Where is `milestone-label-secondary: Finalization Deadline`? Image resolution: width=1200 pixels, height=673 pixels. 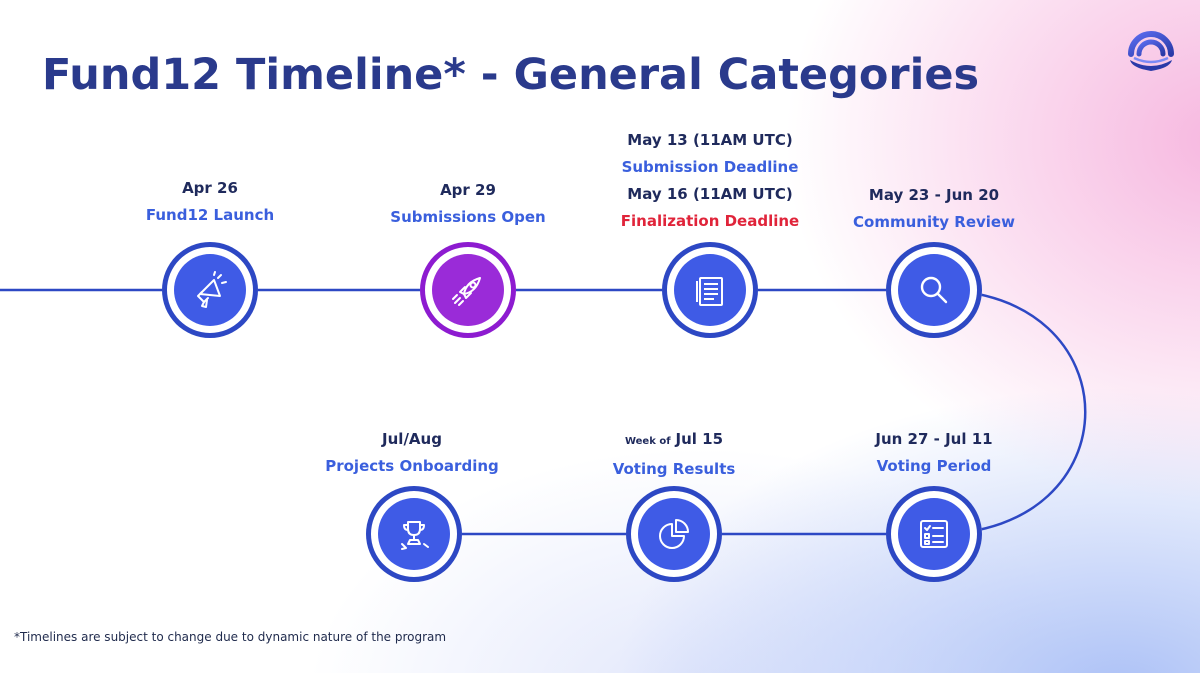
milestone-label-secondary: Finalization Deadline is located at coordinates (710, 221).